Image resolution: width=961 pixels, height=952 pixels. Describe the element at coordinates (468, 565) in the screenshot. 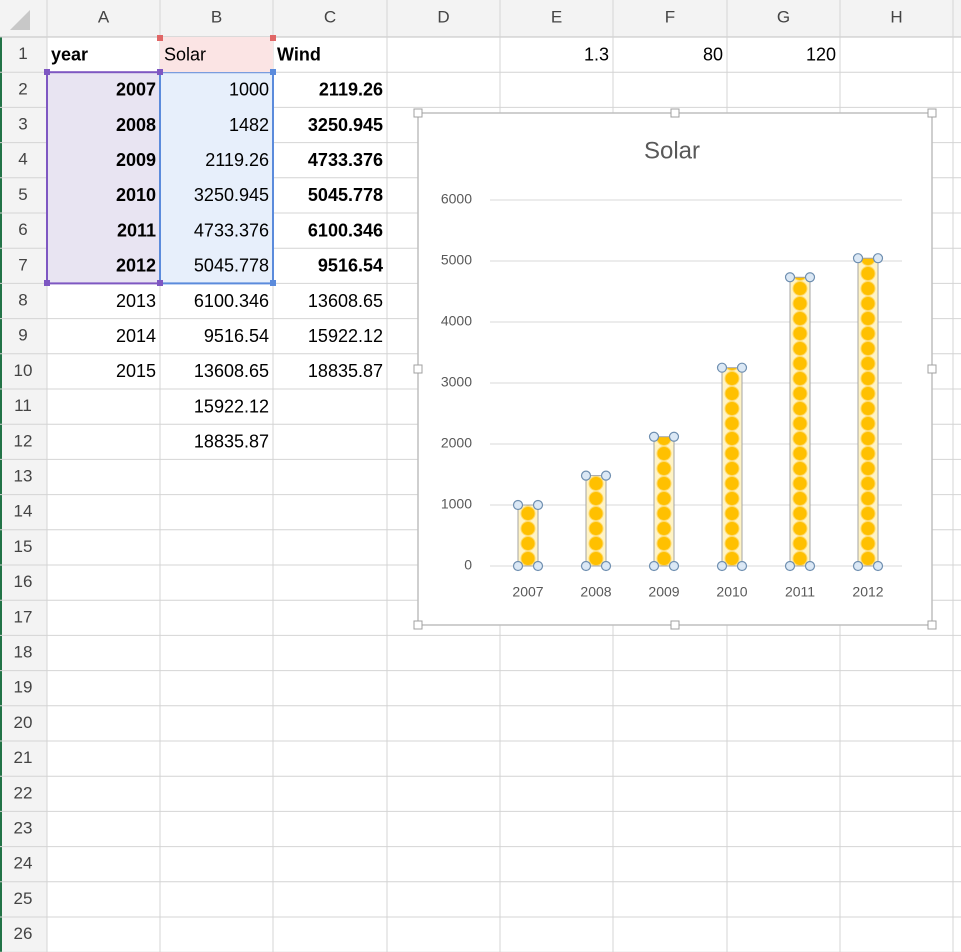

I see `y-tick-label: 0` at that location.